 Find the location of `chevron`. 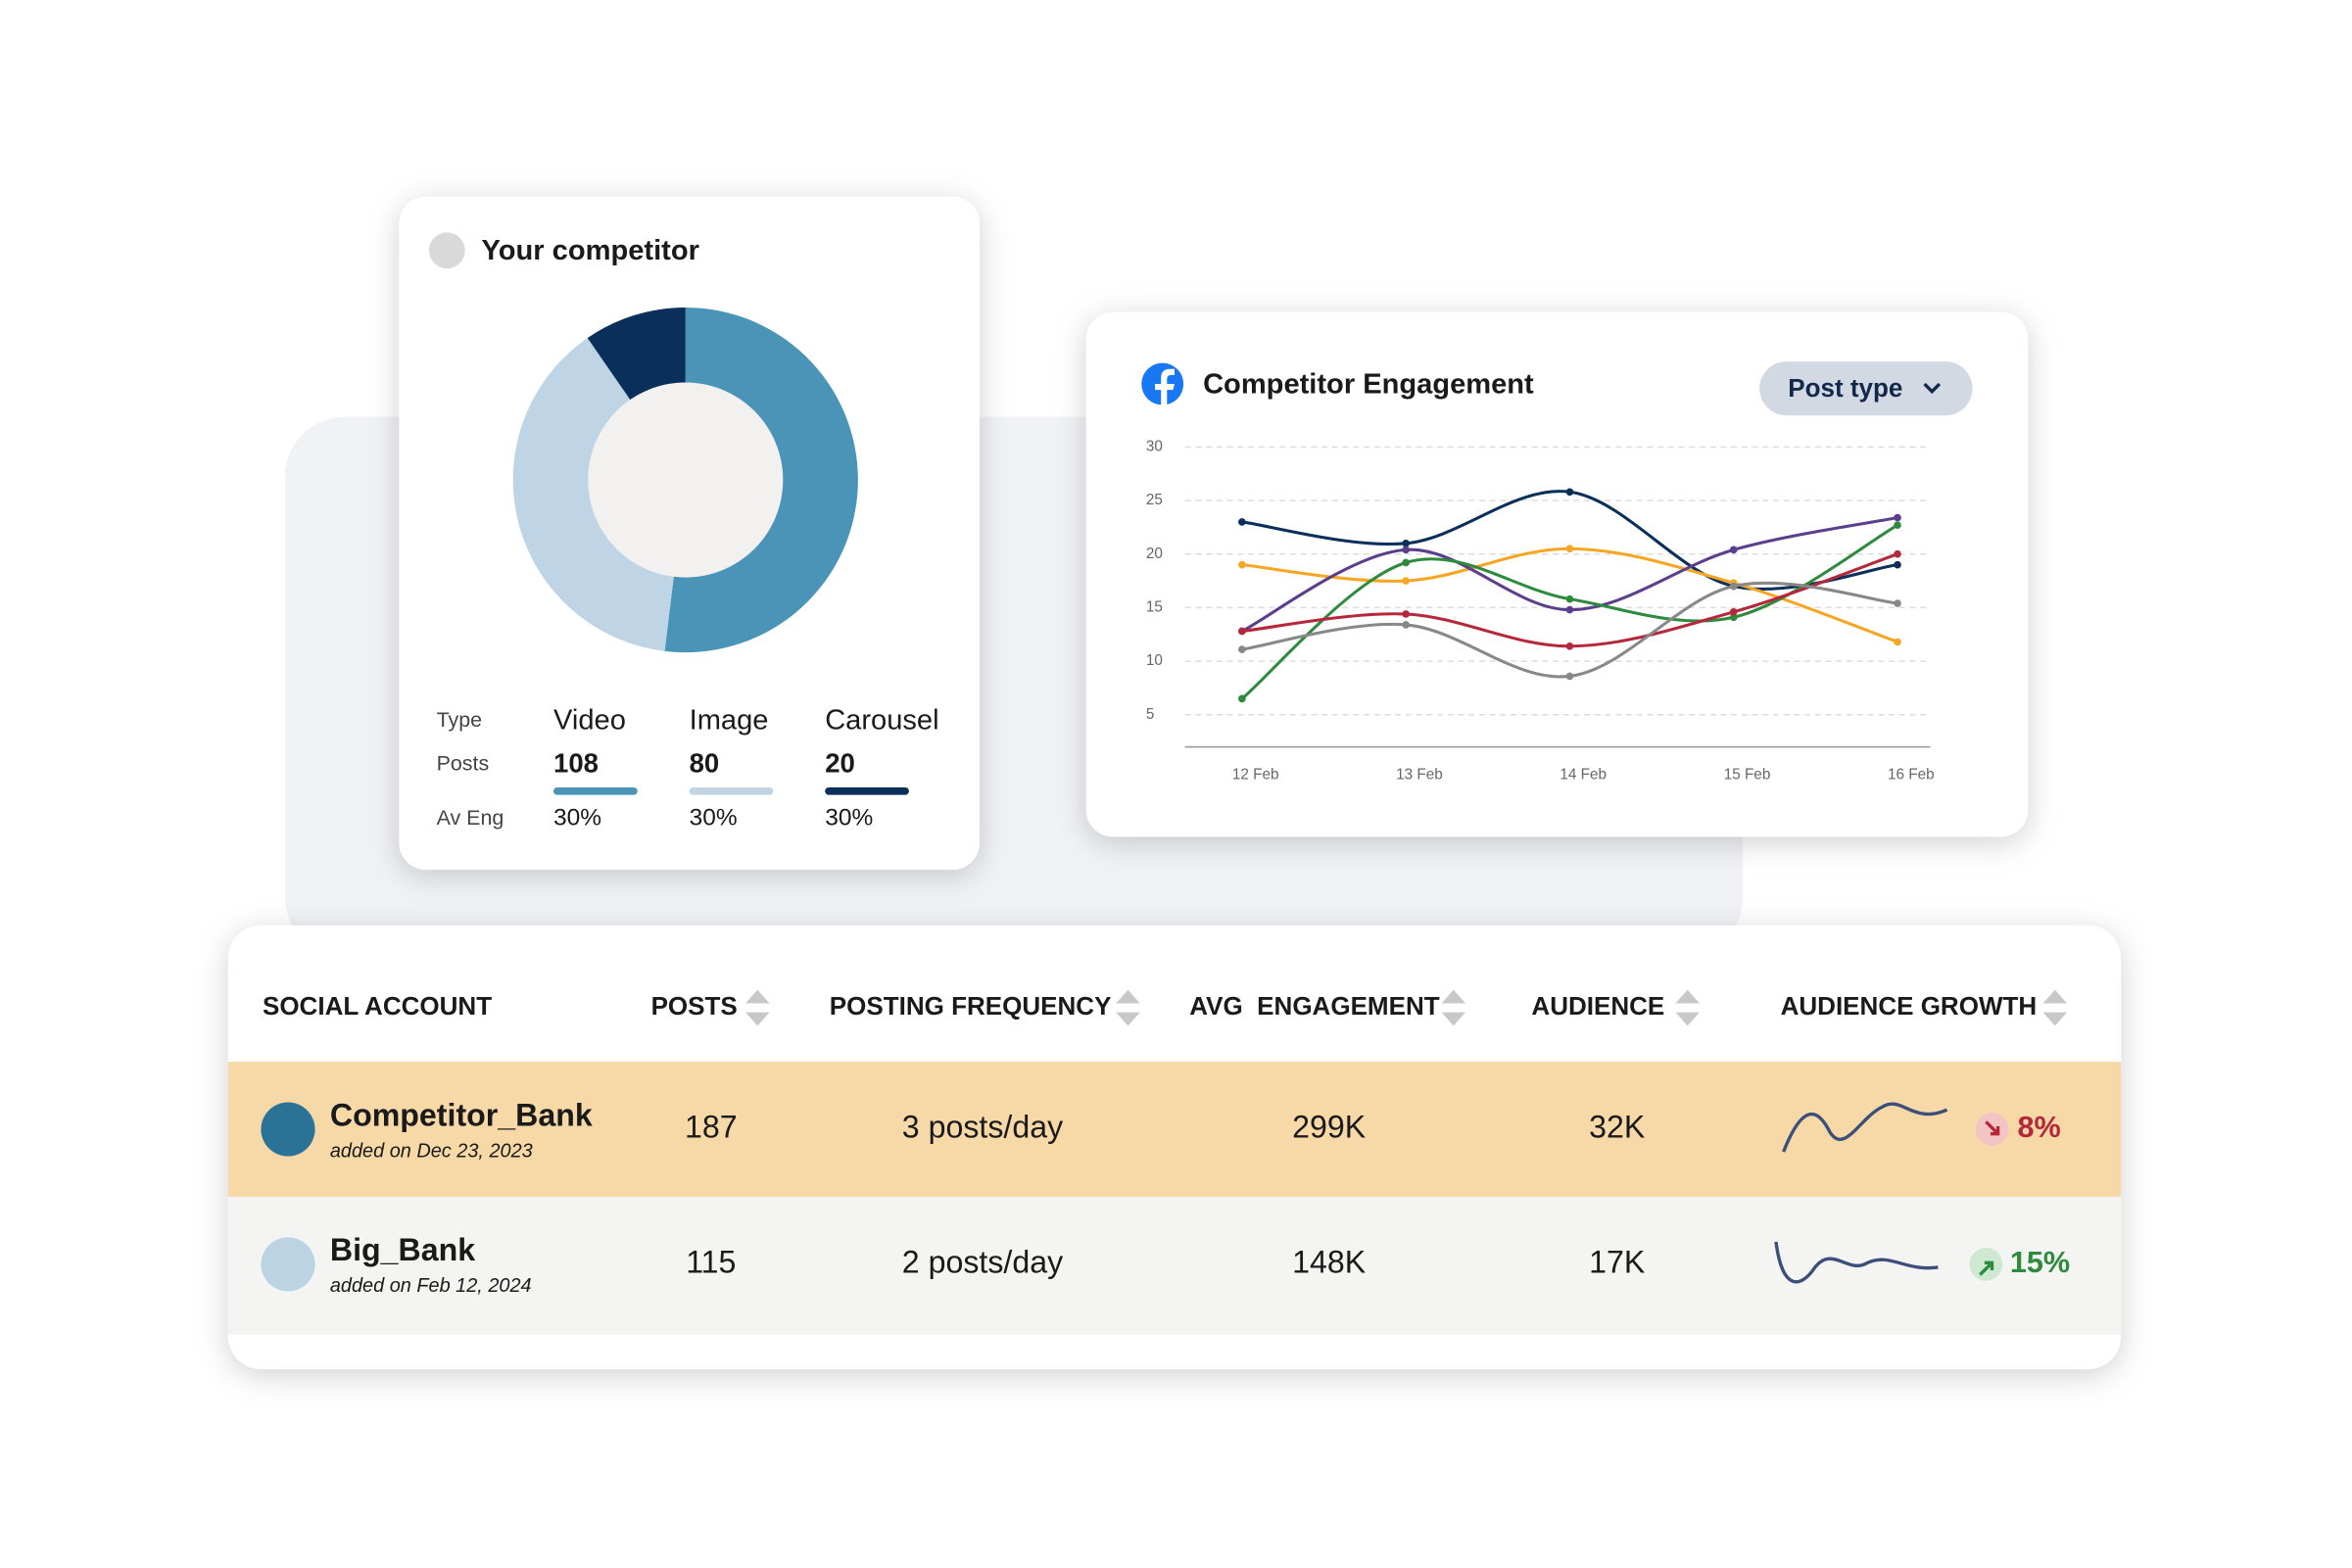

chevron is located at coordinates (1932, 389).